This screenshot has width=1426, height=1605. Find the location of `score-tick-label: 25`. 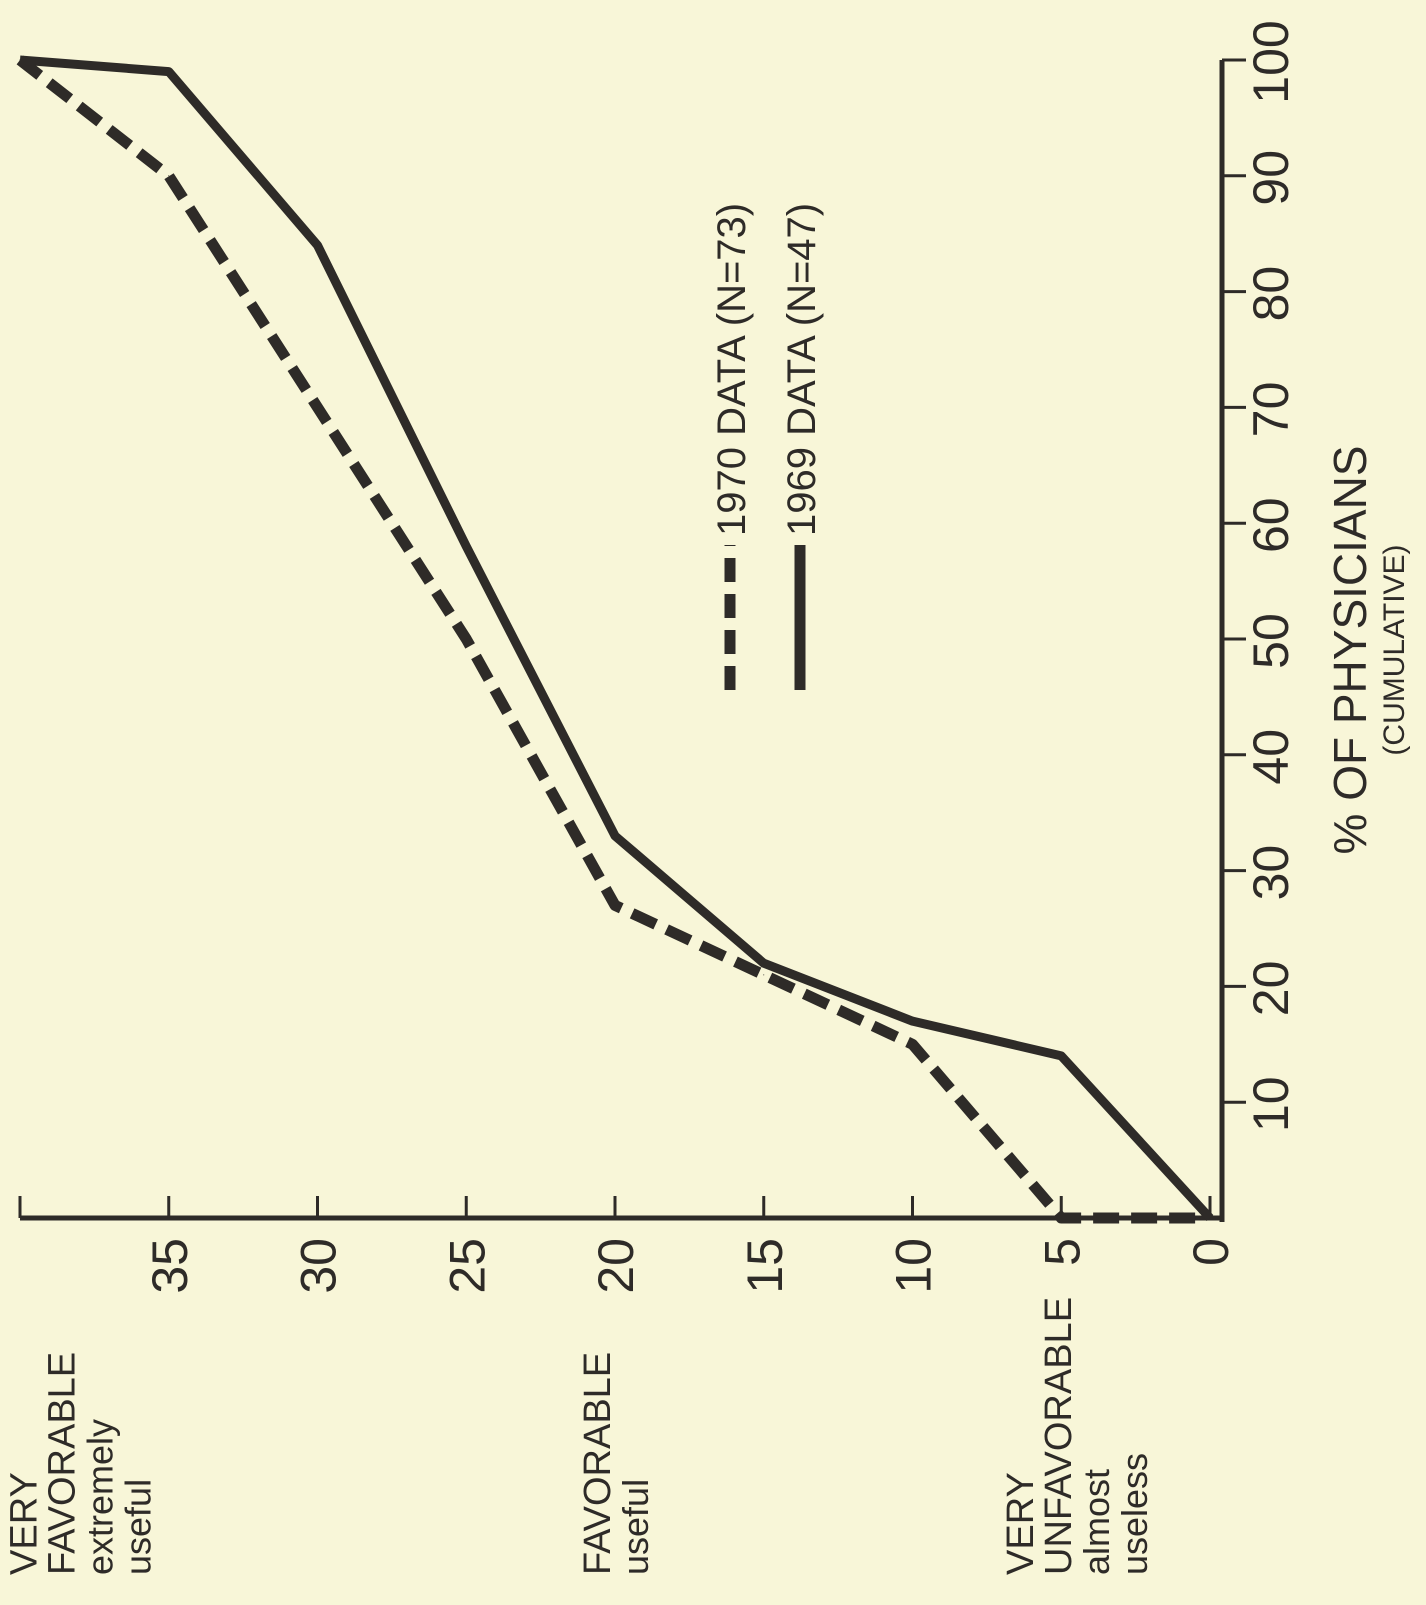

score-tick-label: 25 is located at coordinates (467, 1266).